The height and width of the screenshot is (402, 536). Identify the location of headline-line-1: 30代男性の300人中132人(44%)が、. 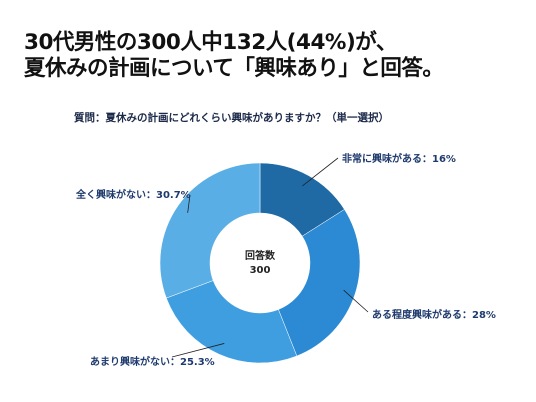
(210, 42).